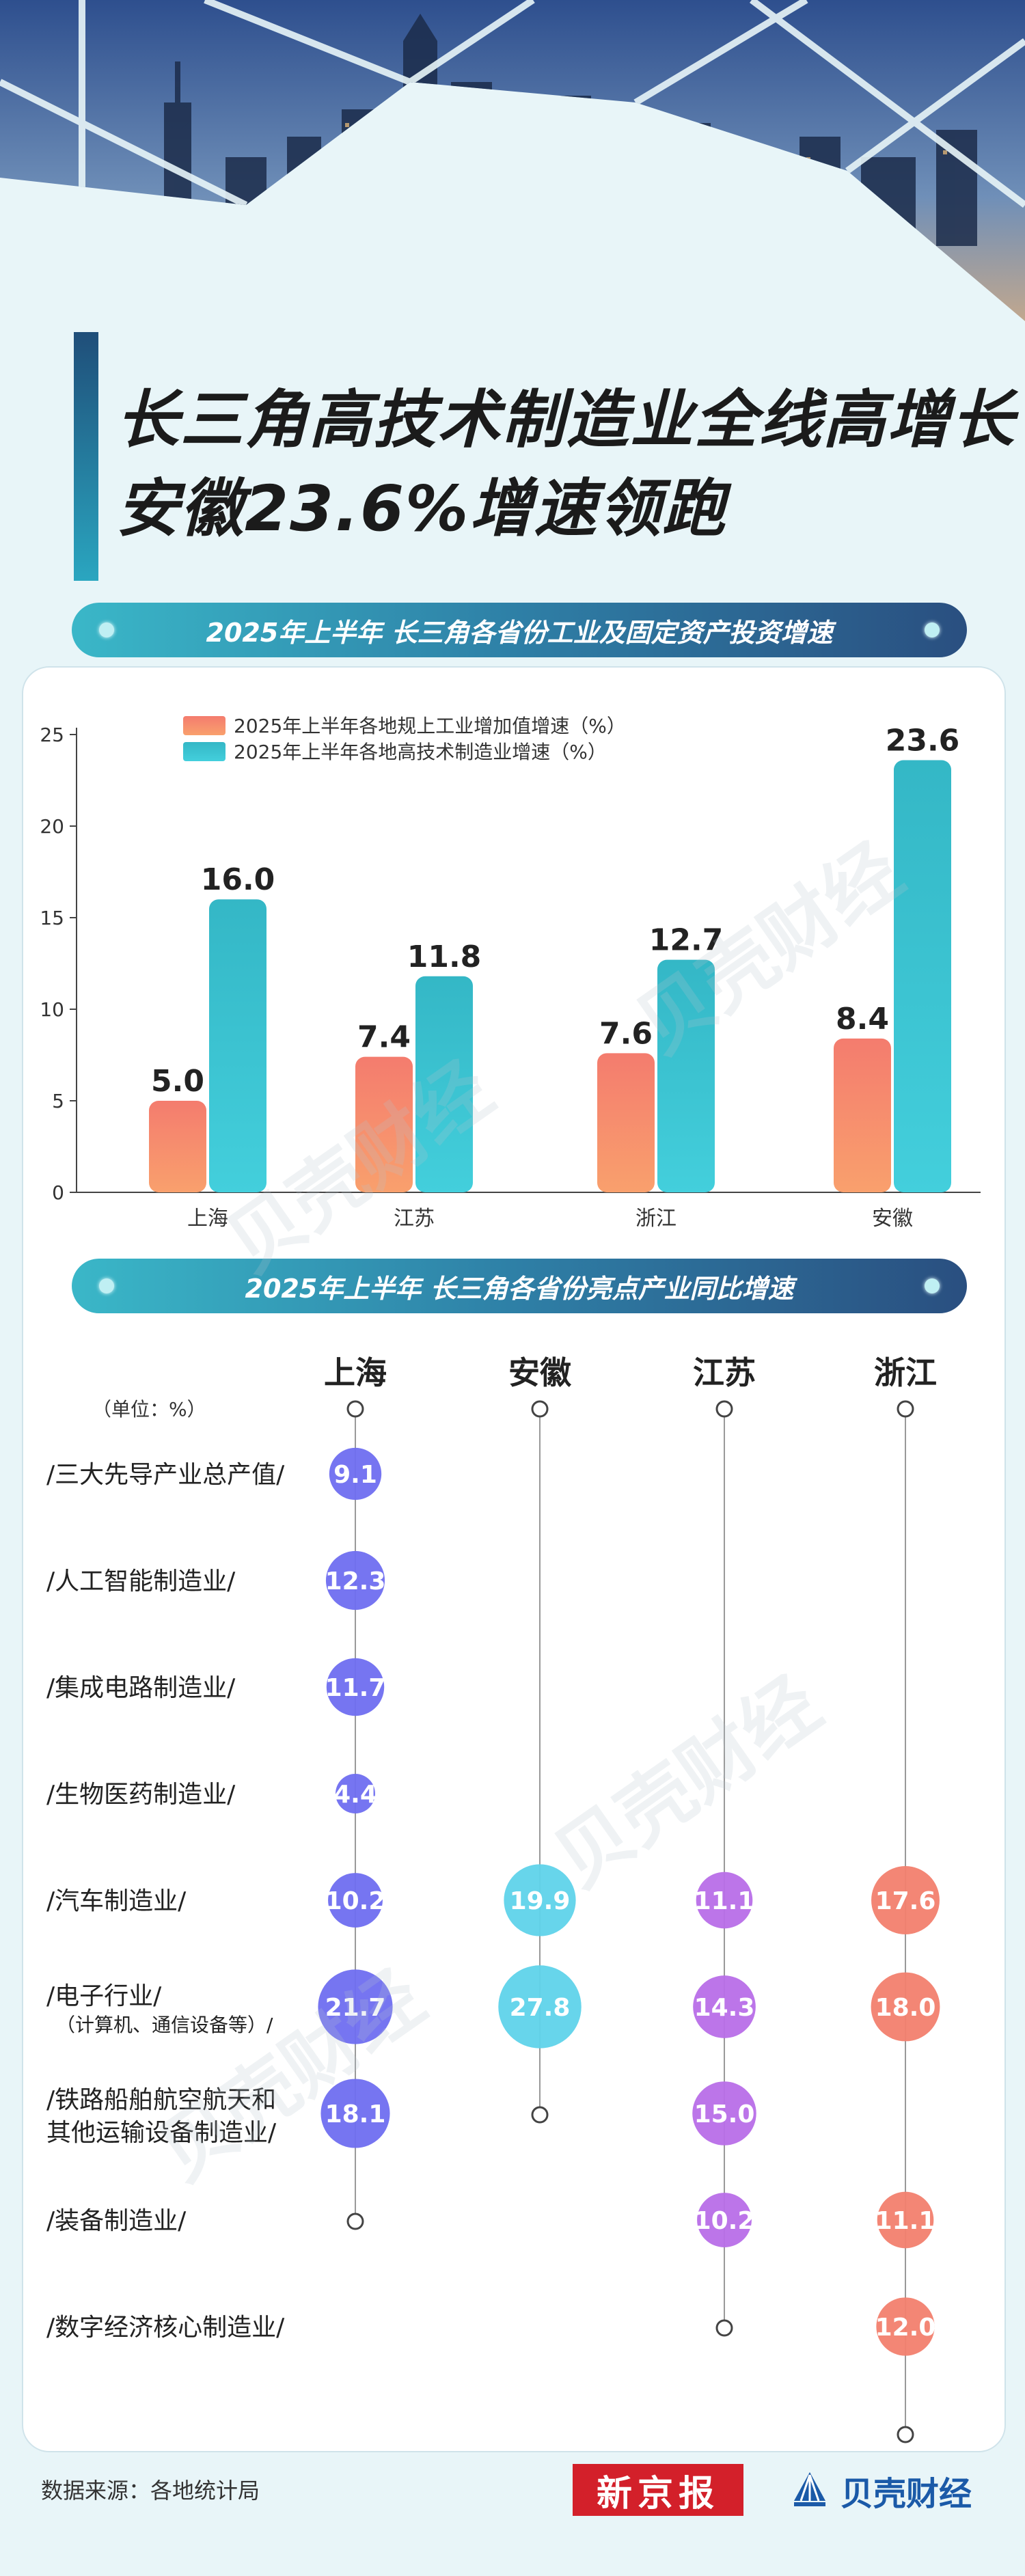 The width and height of the screenshot is (1025, 2576). I want to click on beike-logo: 贝壳财经, so click(879, 2491).